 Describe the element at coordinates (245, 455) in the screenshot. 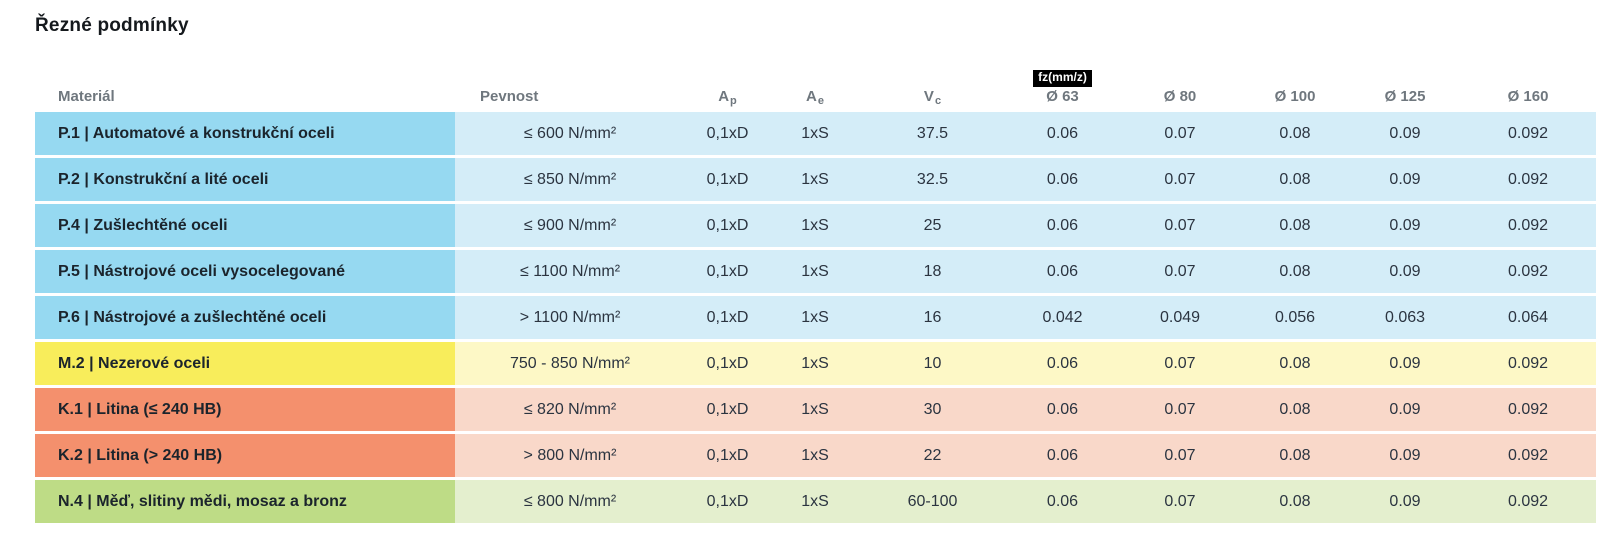

I see `material-cell: K.2 | Litina (> 240 HB)` at that location.